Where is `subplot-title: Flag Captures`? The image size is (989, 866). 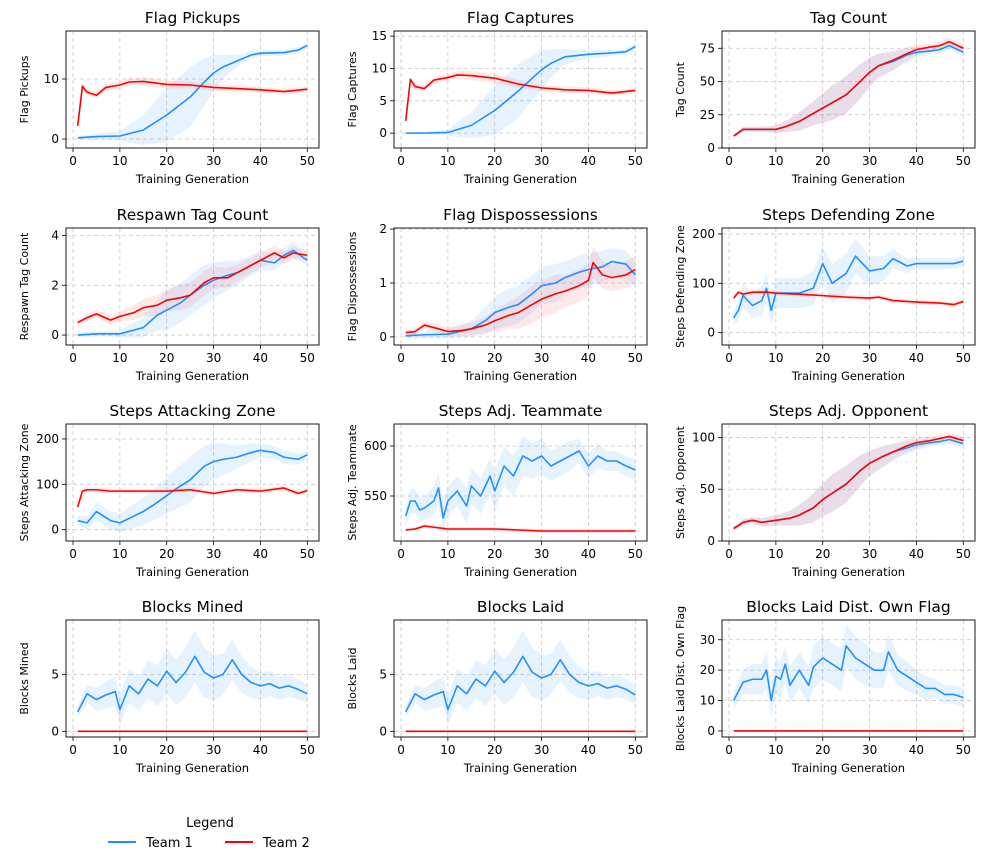
subplot-title: Flag Captures is located at coordinates (520, 18).